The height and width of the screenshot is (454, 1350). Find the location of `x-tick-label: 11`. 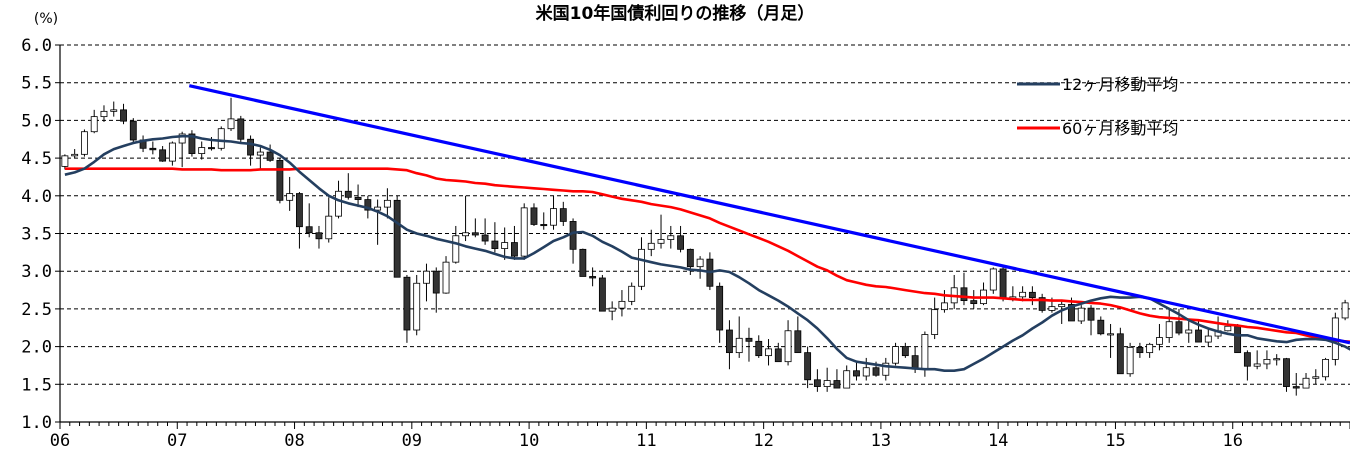

x-tick-label: 11 is located at coordinates (646, 441).